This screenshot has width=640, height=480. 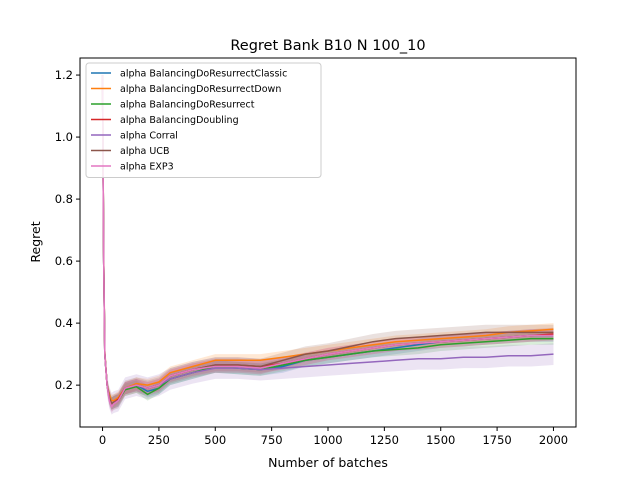 What do you see at coordinates (147, 167) in the screenshot?
I see `legend-entry: alpha EXP3` at bounding box center [147, 167].